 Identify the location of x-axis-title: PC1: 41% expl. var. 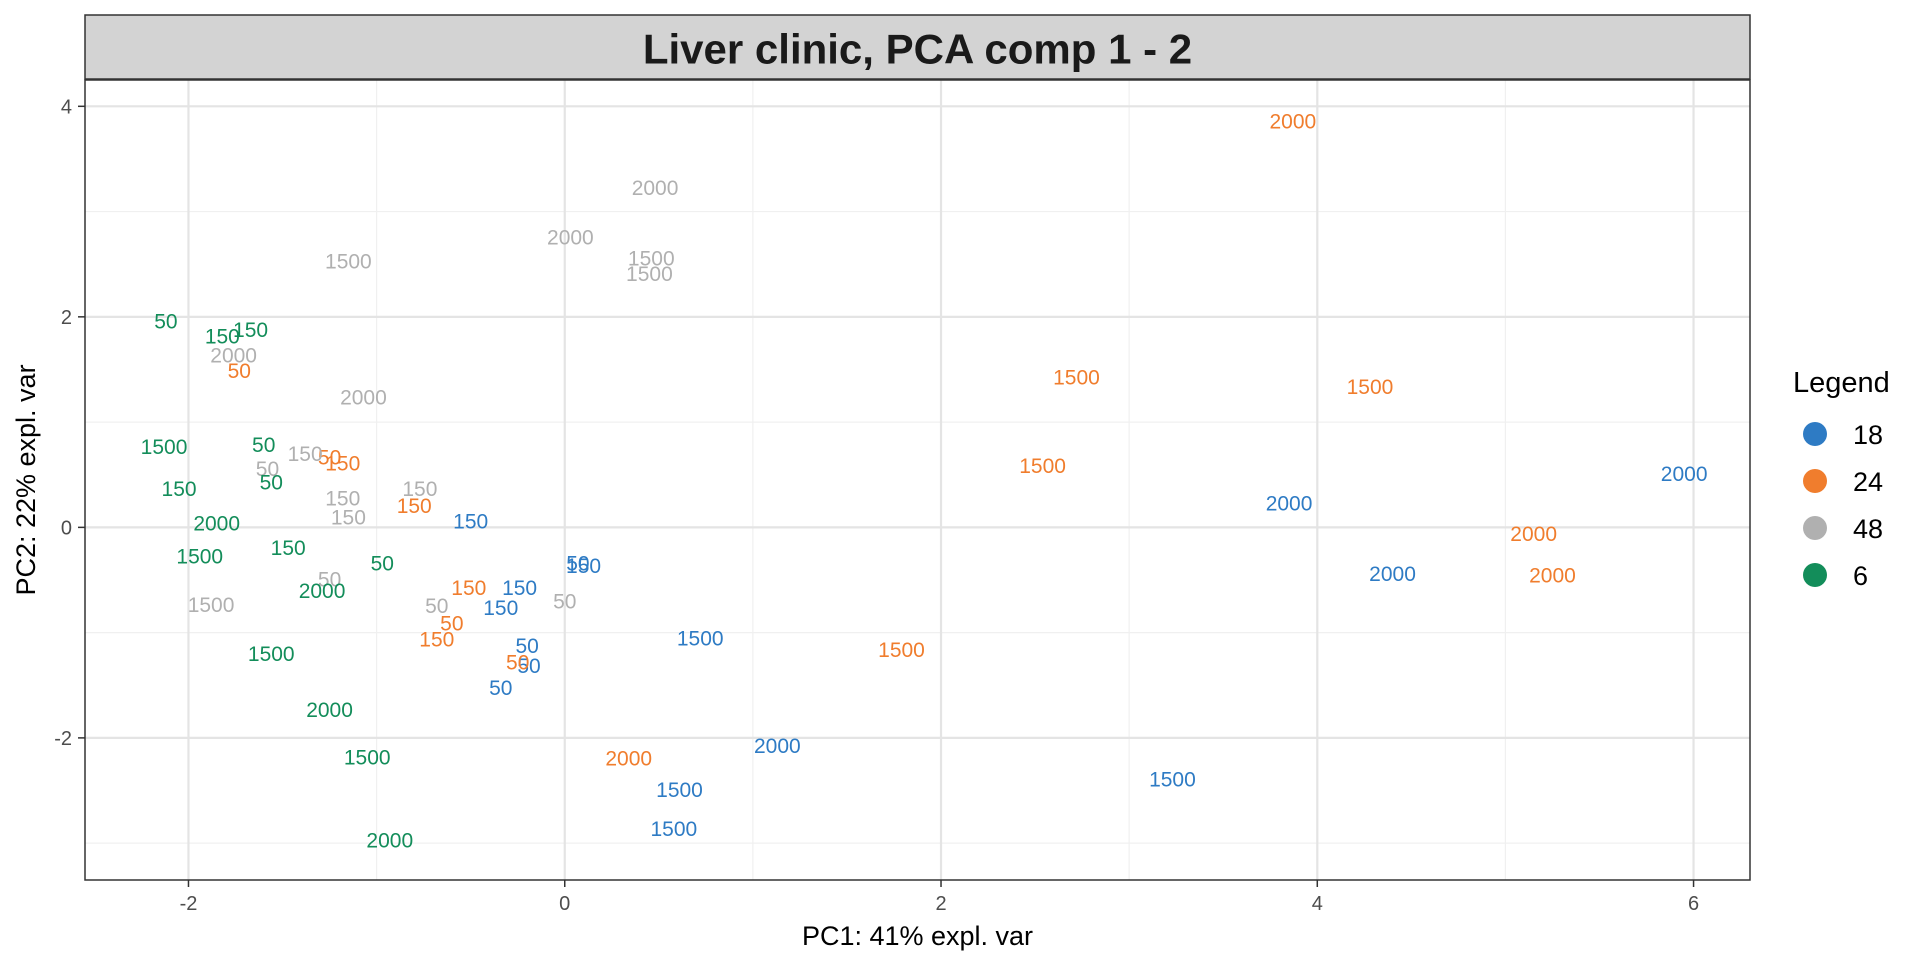
(917, 936).